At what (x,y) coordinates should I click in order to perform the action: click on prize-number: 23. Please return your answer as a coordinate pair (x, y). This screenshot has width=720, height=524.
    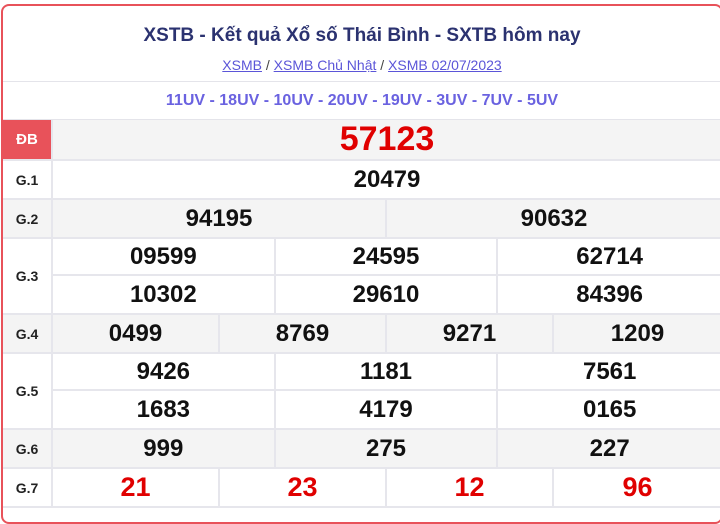
    Looking at the image, I should click on (303, 487).